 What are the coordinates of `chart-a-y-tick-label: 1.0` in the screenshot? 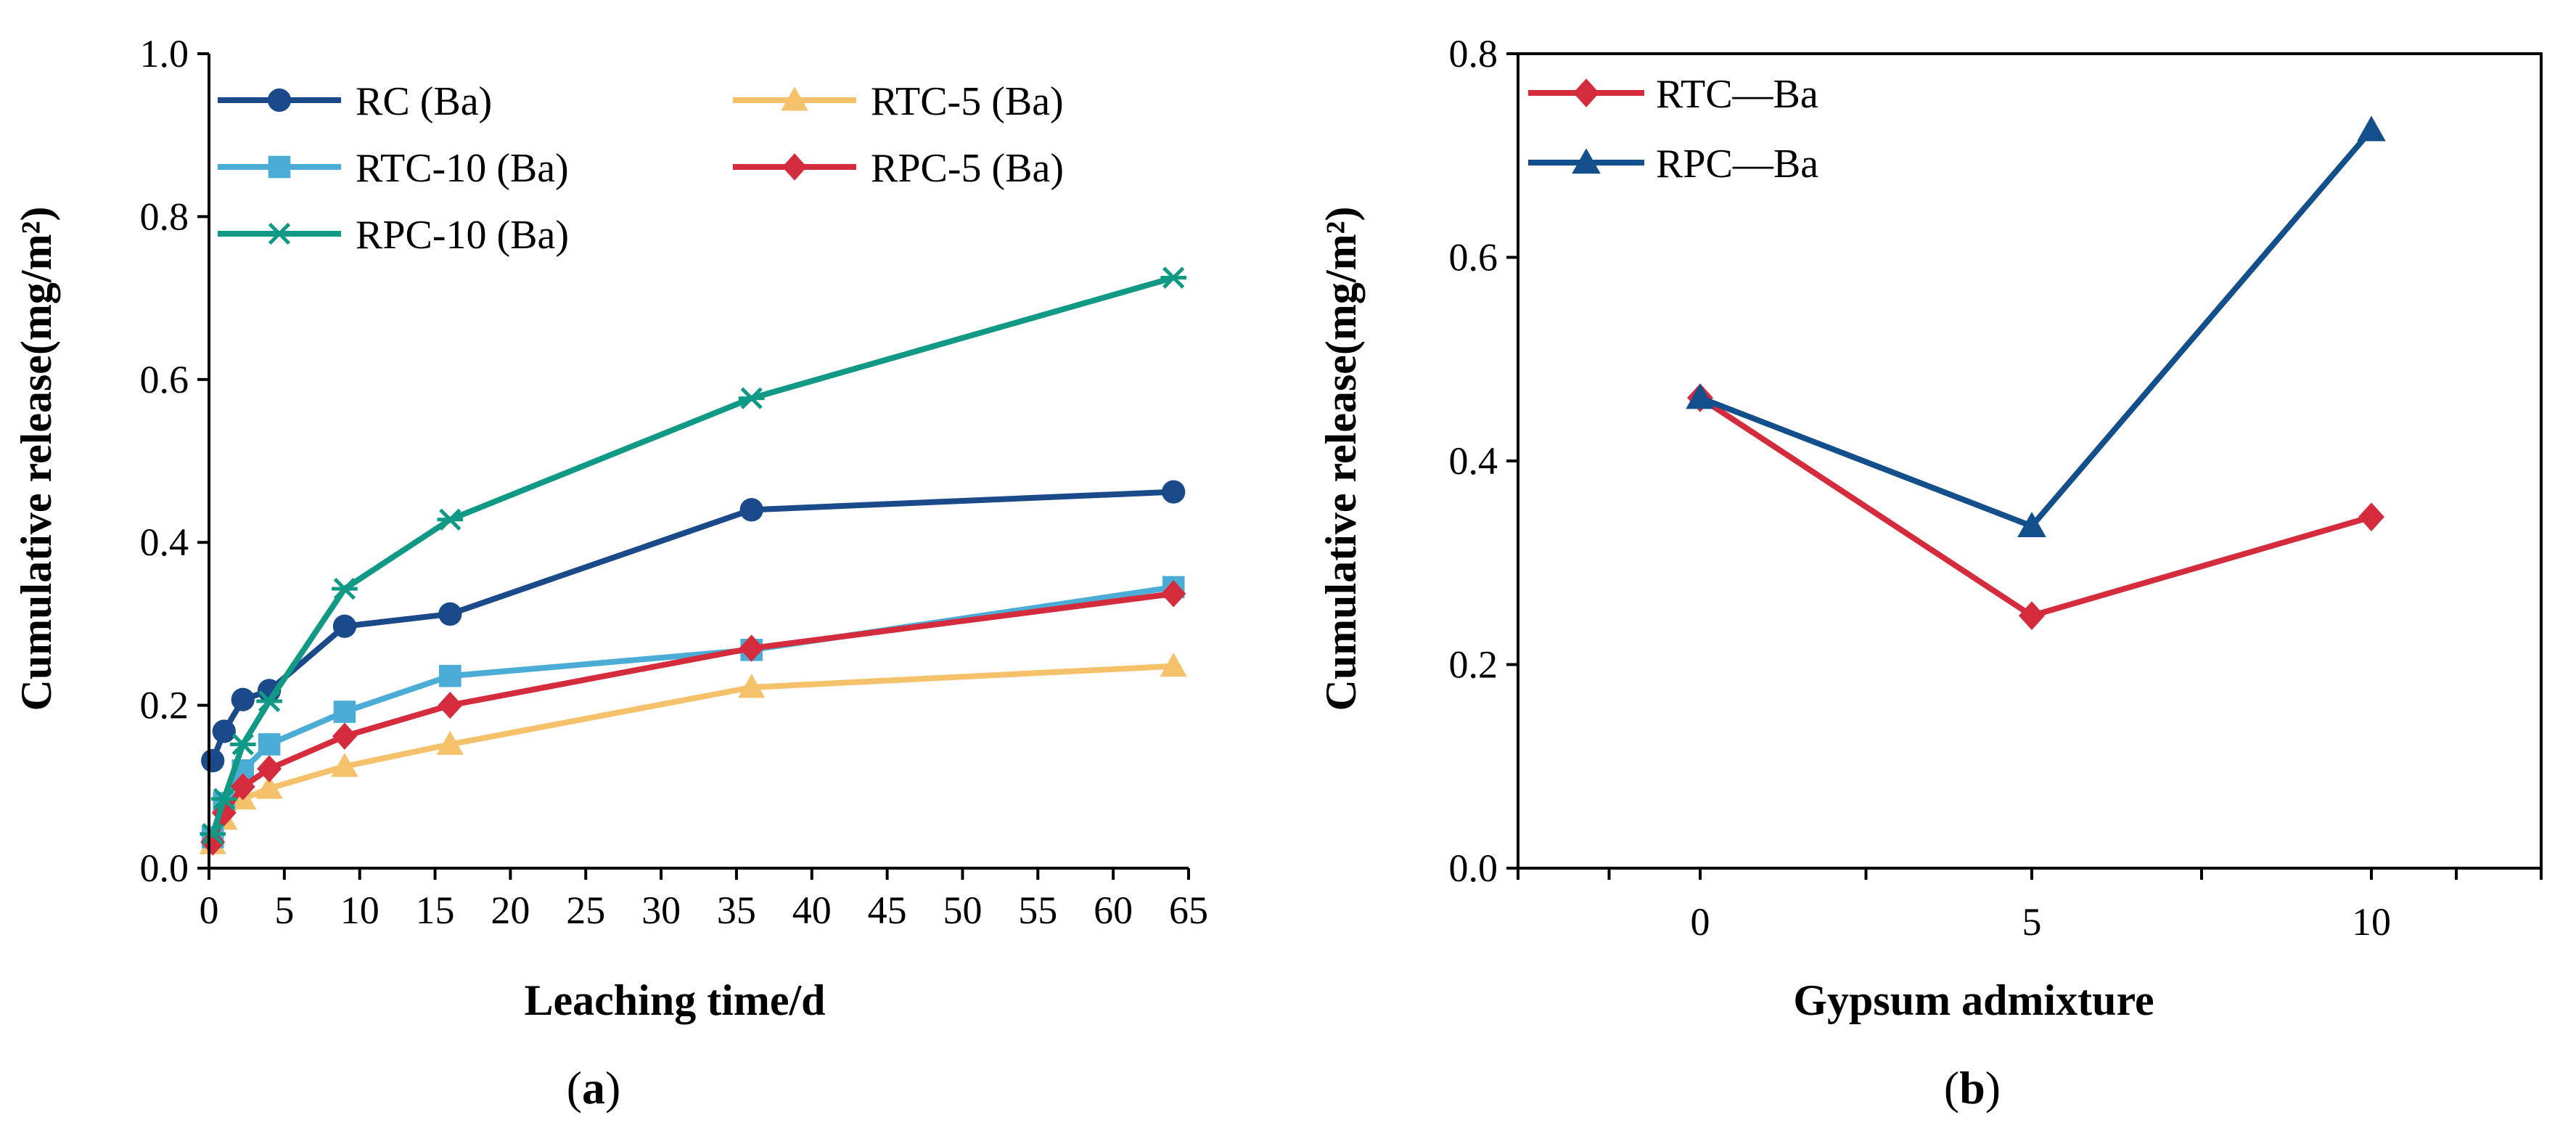 It's located at (164, 54).